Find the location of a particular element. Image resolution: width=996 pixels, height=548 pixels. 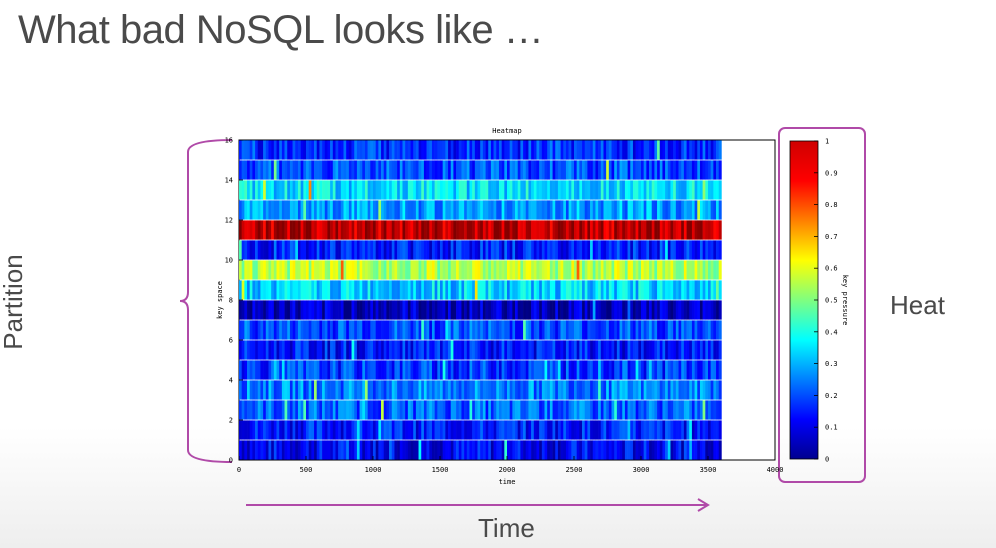

colorbar-title: key pressure is located at coordinates (845, 300).